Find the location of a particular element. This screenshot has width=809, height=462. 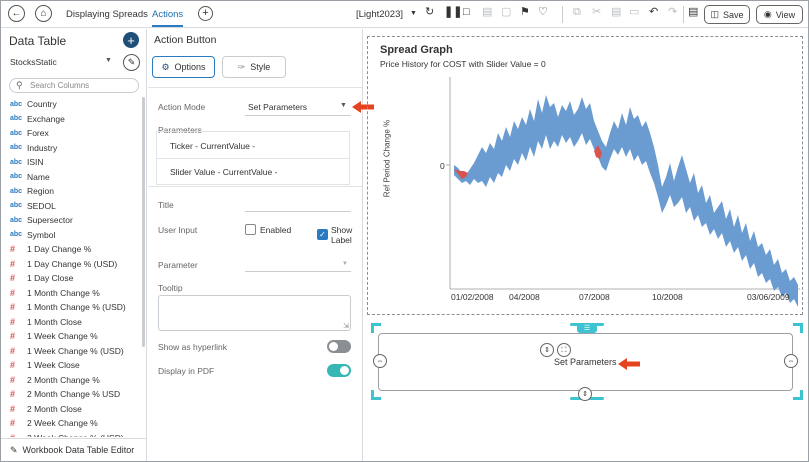

edit-data-source-icon: ✎ is located at coordinates (131, 62).